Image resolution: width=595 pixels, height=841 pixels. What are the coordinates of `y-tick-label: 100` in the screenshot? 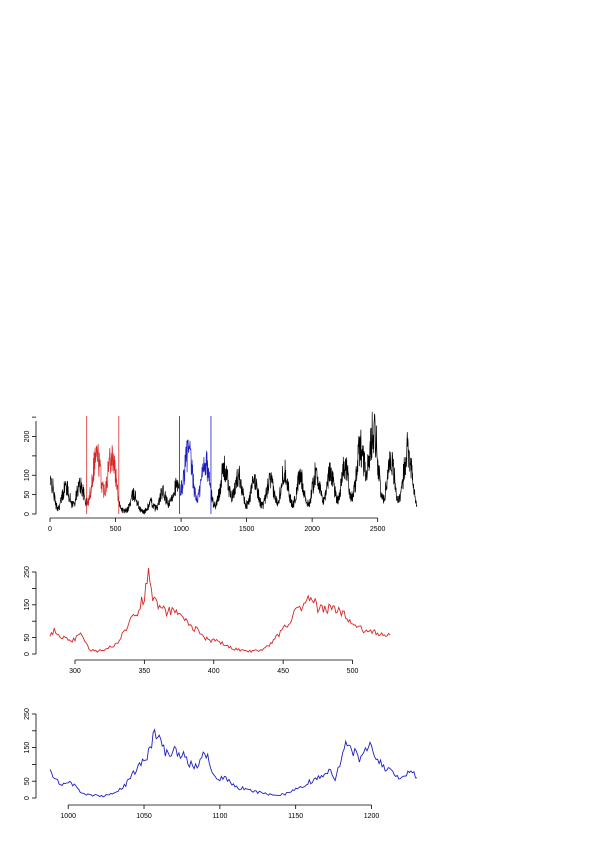 It's located at (27, 475).